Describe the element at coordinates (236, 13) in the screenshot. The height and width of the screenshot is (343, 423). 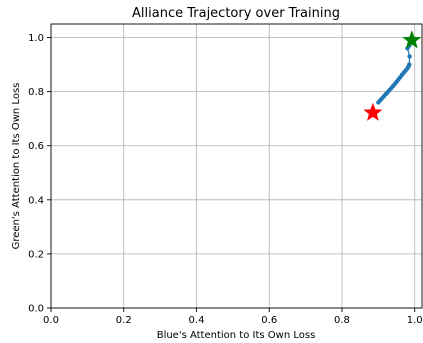
I see `chart-title: Alliance Trajectory over Training` at that location.